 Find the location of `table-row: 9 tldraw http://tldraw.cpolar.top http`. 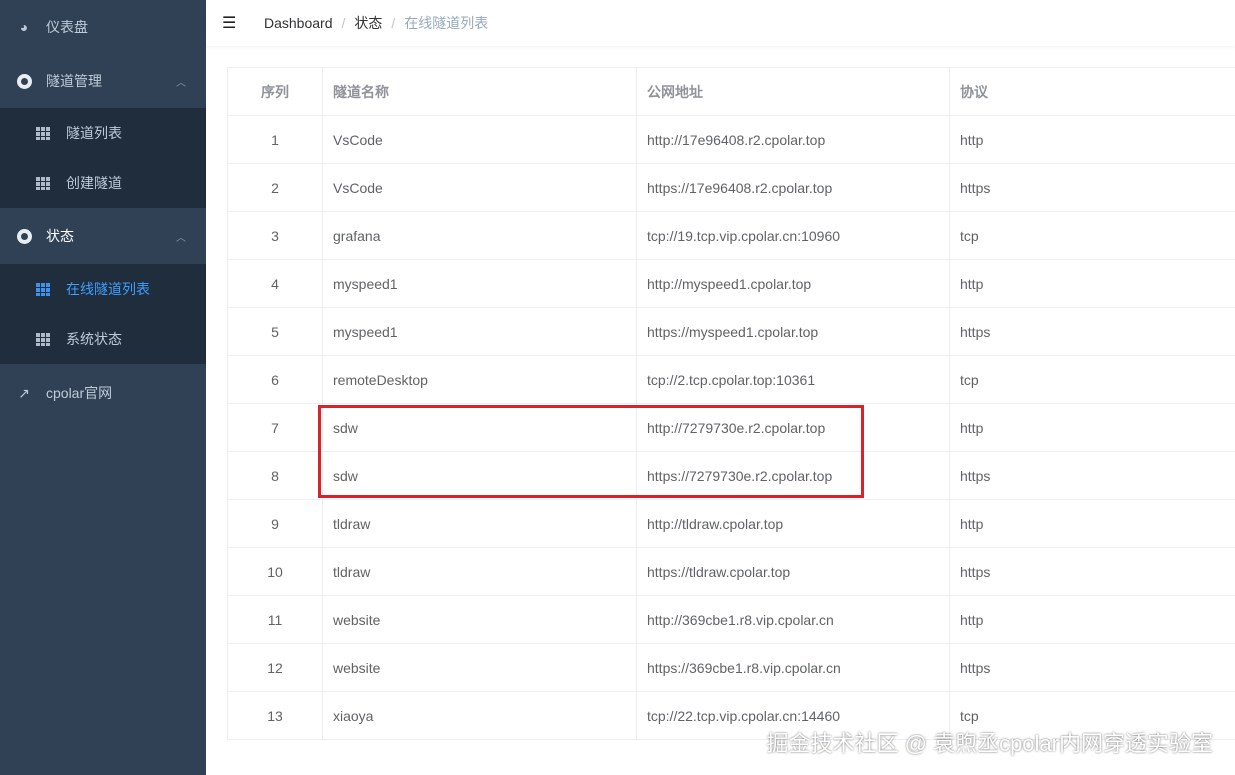

table-row: 9 tldraw http://tldraw.cpolar.top http is located at coordinates (731, 523).